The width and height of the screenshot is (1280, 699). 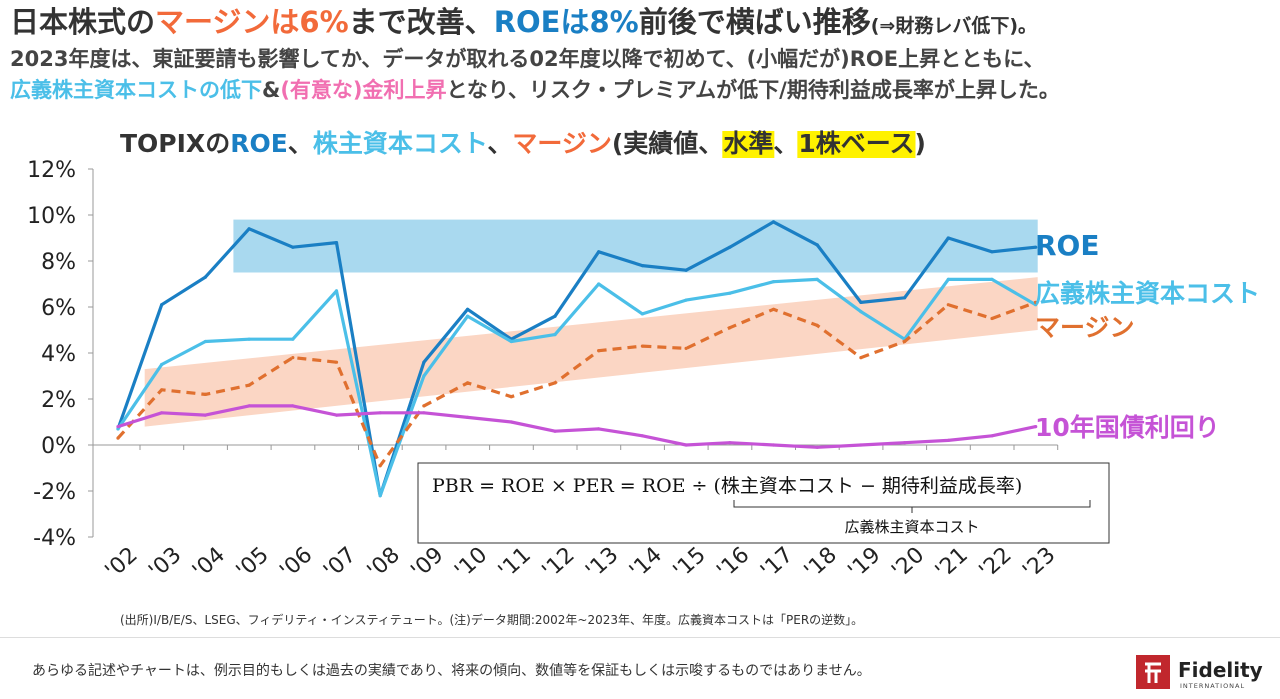 I want to click on x-tick-label: '04, so click(x=209, y=562).